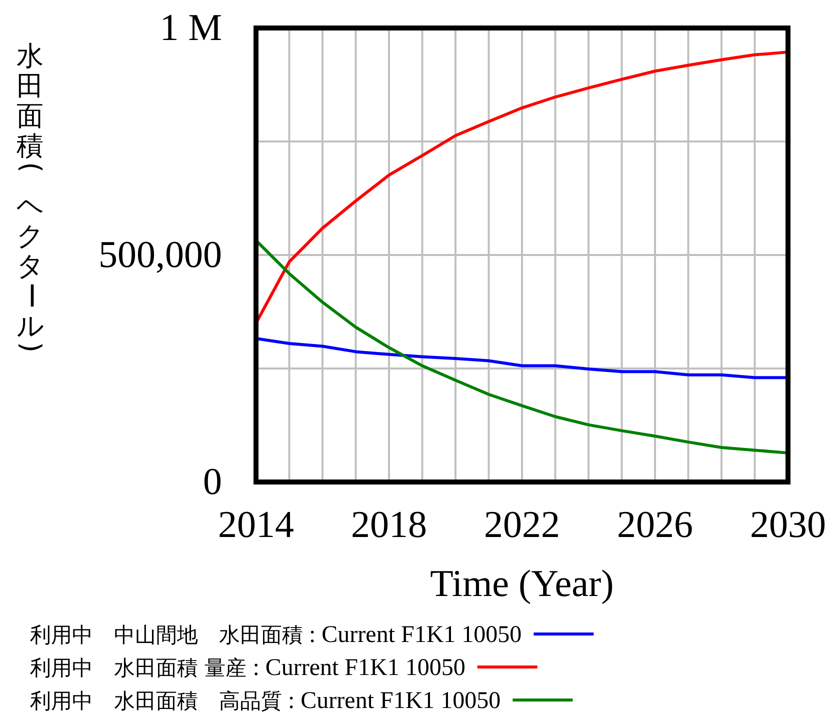  Describe the element at coordinates (655, 525) in the screenshot. I see `x-tick-label: 2026` at that location.